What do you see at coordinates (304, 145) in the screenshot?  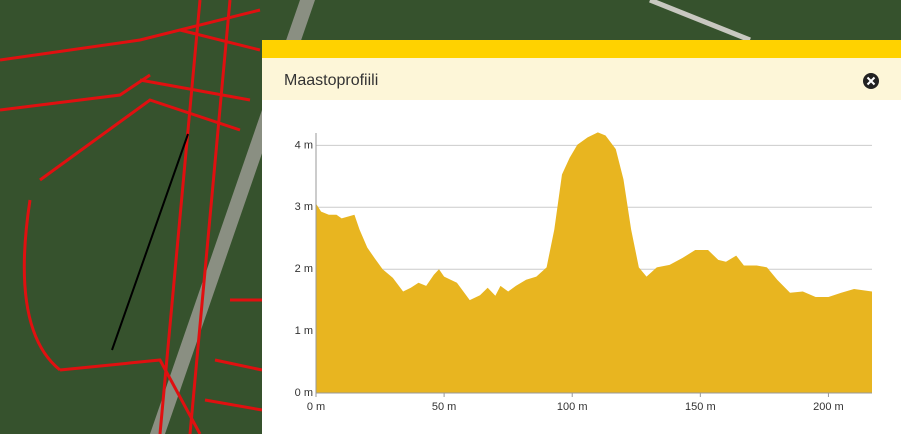 I see `y-tick-label: 4 m` at bounding box center [304, 145].